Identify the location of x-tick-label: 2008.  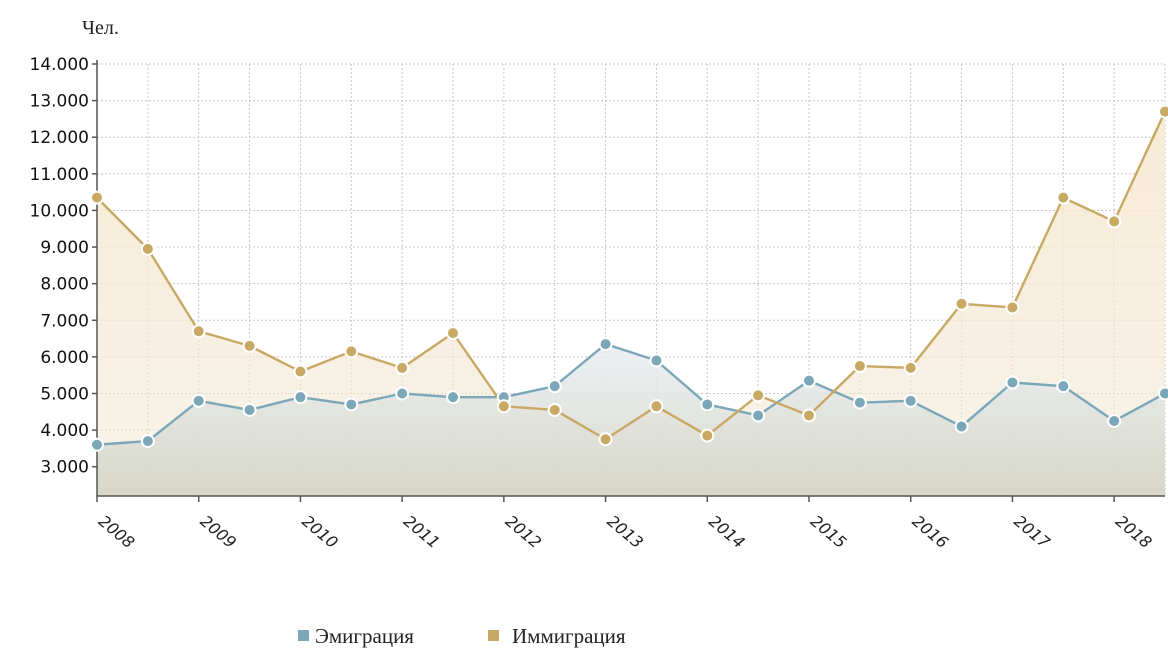
(116, 531).